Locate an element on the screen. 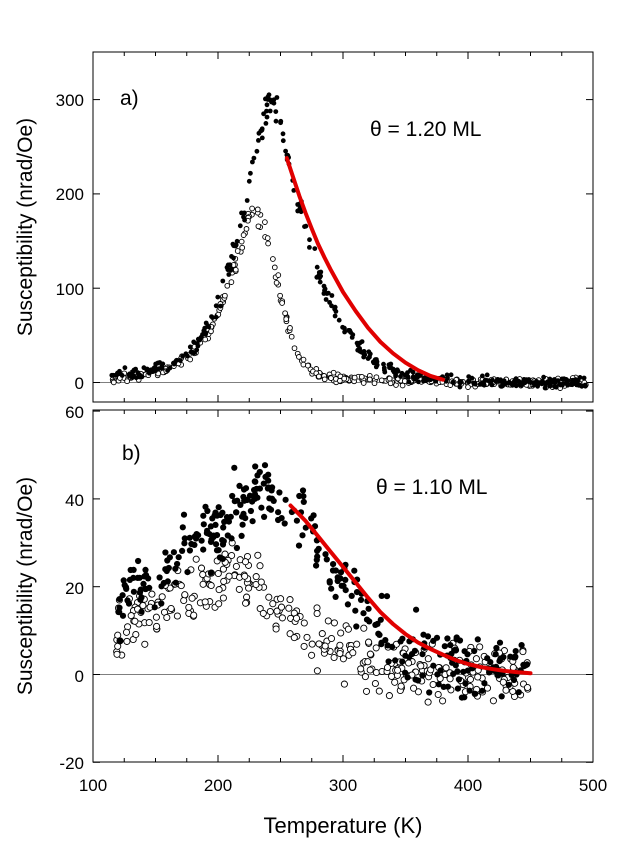  panel-b-fit-curve is located at coordinates (410, 589).